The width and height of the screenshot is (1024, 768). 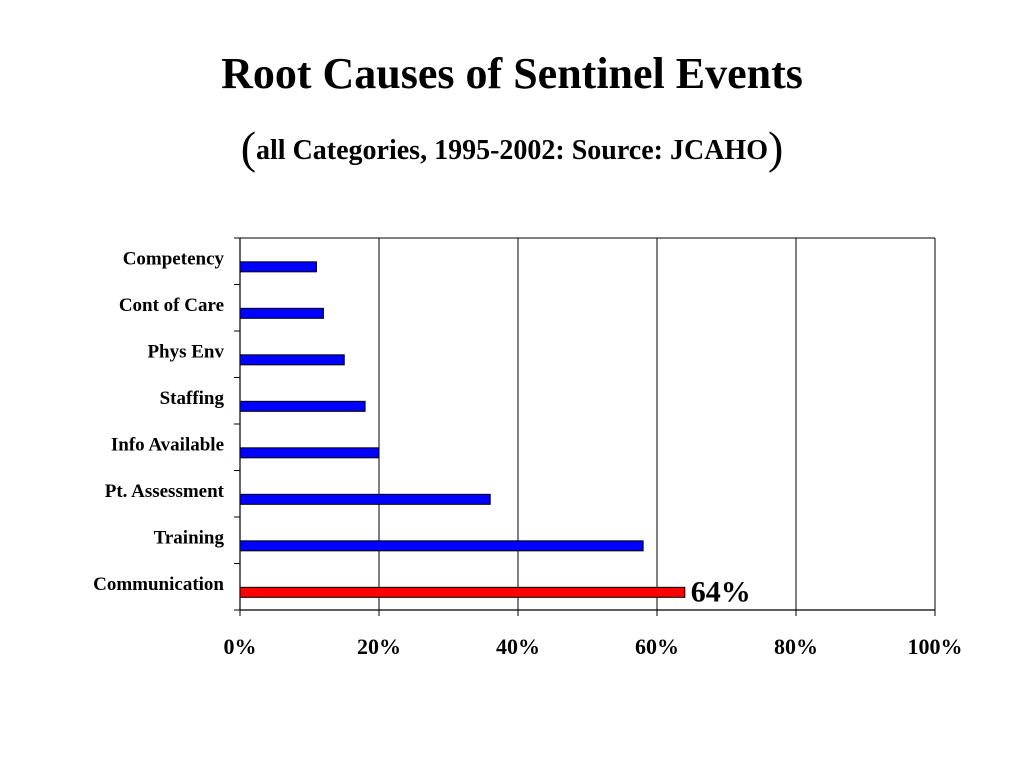 What do you see at coordinates (189, 538) in the screenshot?
I see `y-category-label: Training` at bounding box center [189, 538].